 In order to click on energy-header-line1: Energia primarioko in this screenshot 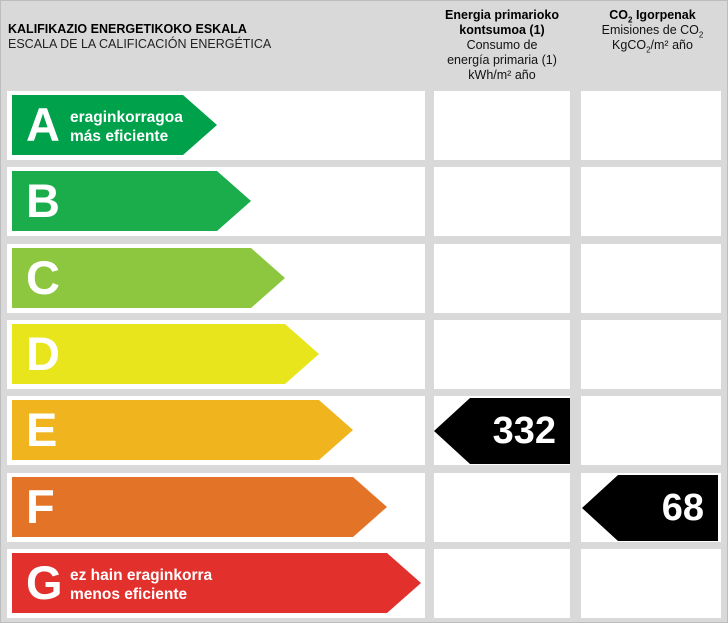, I will do `click(502, 15)`.